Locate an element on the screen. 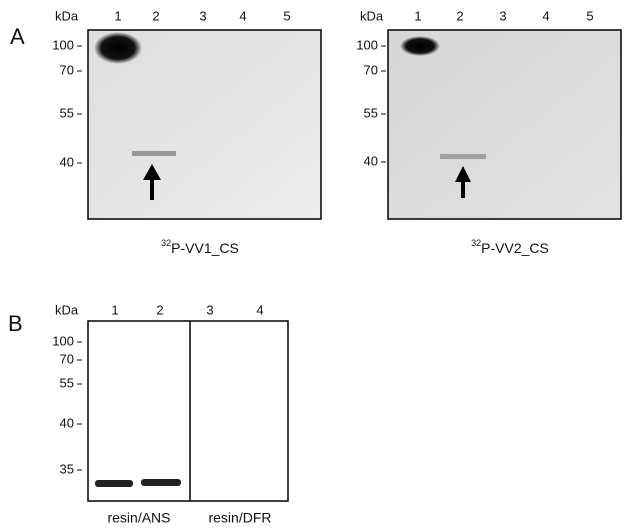  group-label: resin/DFR is located at coordinates (239, 518).